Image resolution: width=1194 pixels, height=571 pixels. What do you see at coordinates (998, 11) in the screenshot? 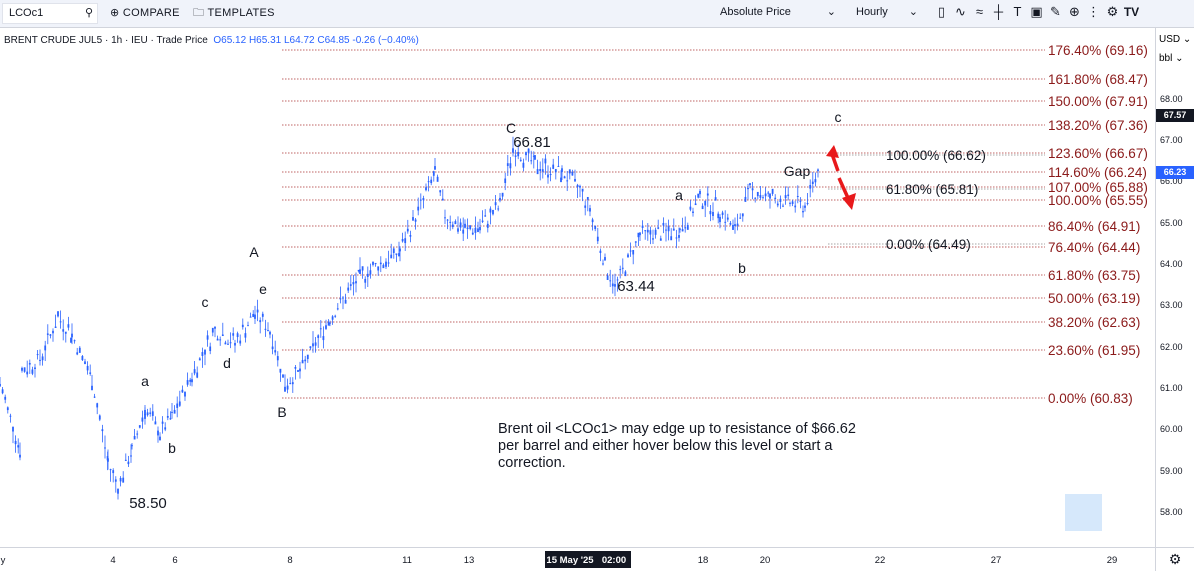
I see `crosshair-icon: ┼` at bounding box center [998, 11].